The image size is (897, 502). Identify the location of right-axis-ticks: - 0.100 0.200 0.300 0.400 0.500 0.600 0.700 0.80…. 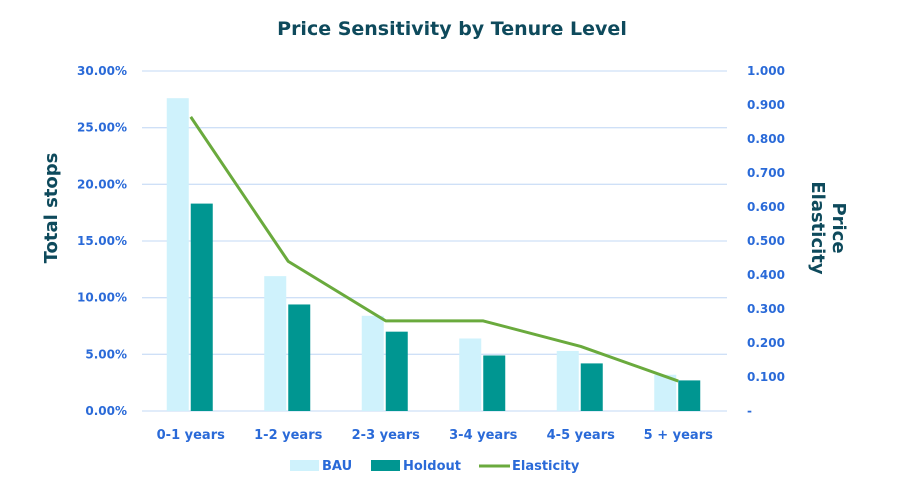
(766, 241).